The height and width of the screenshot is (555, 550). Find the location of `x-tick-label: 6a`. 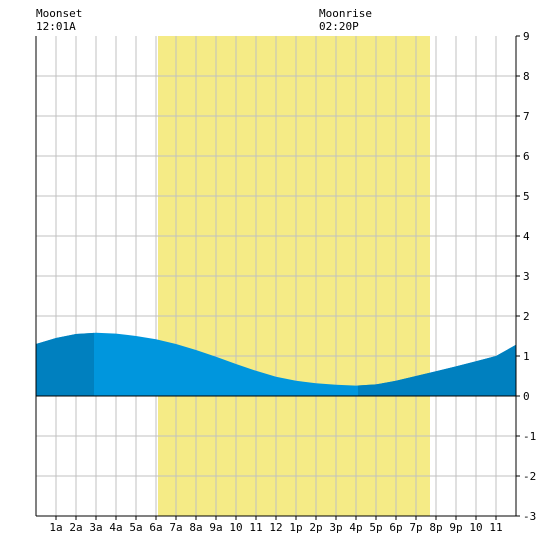

x-tick-label: 6a is located at coordinates (155, 527).